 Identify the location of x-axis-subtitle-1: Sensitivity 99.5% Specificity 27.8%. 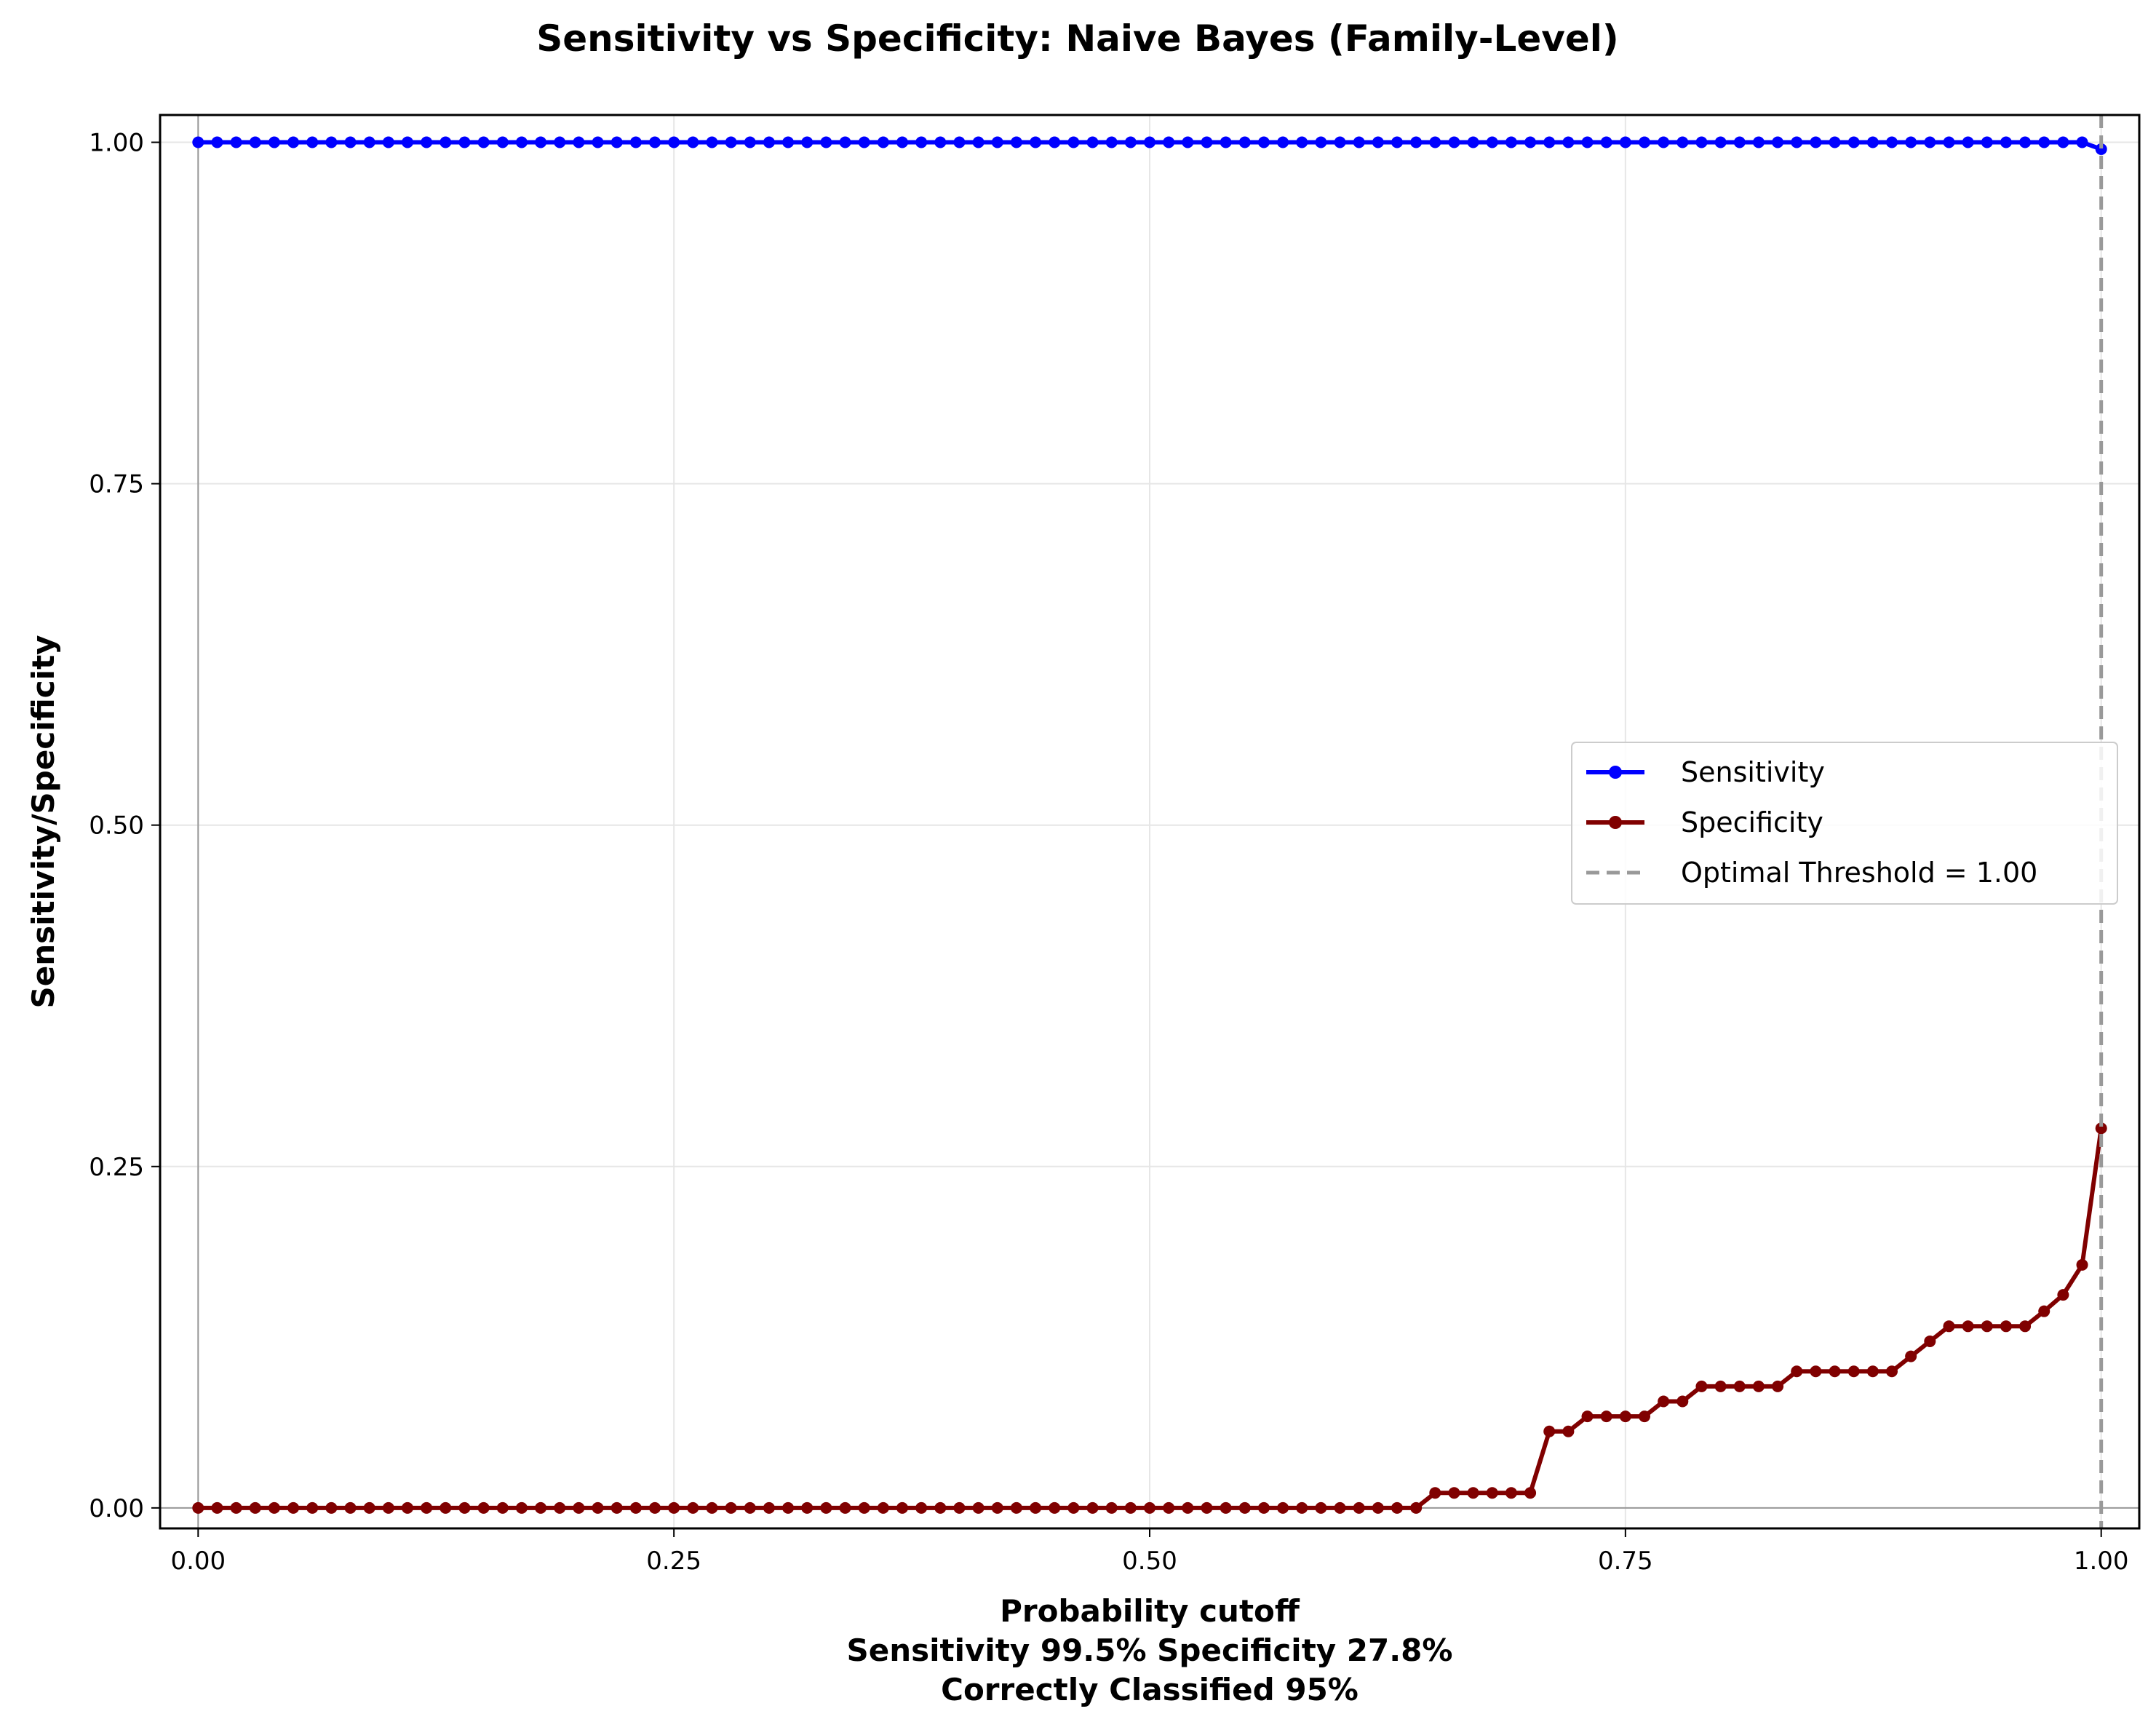
(1150, 1650).